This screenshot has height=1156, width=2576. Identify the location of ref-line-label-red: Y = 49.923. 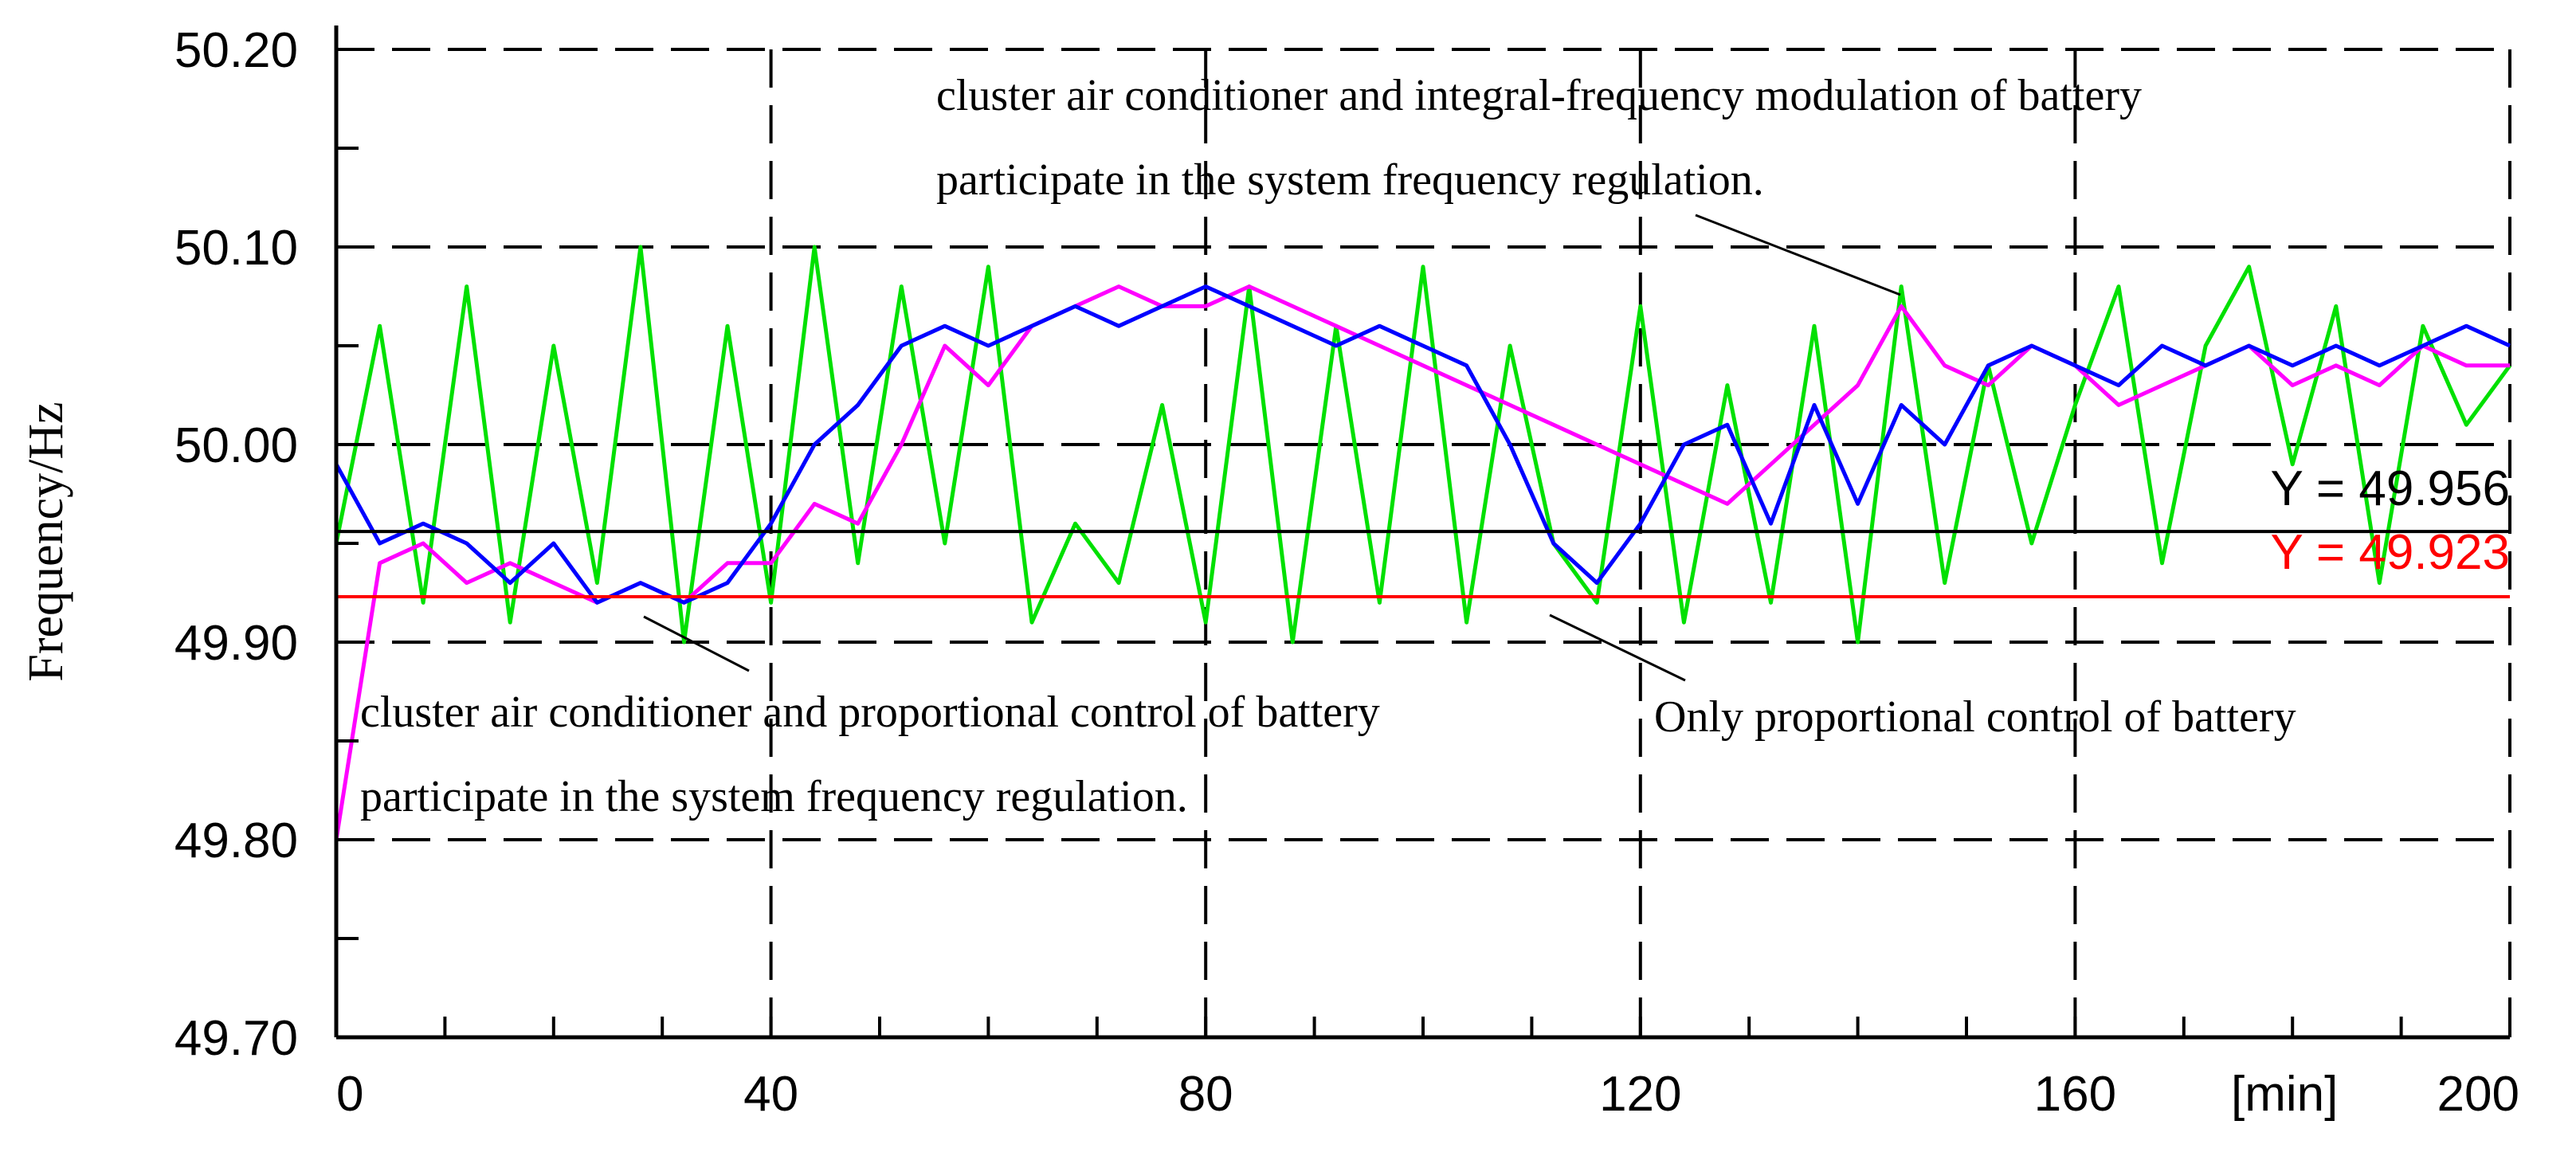
(2390, 552).